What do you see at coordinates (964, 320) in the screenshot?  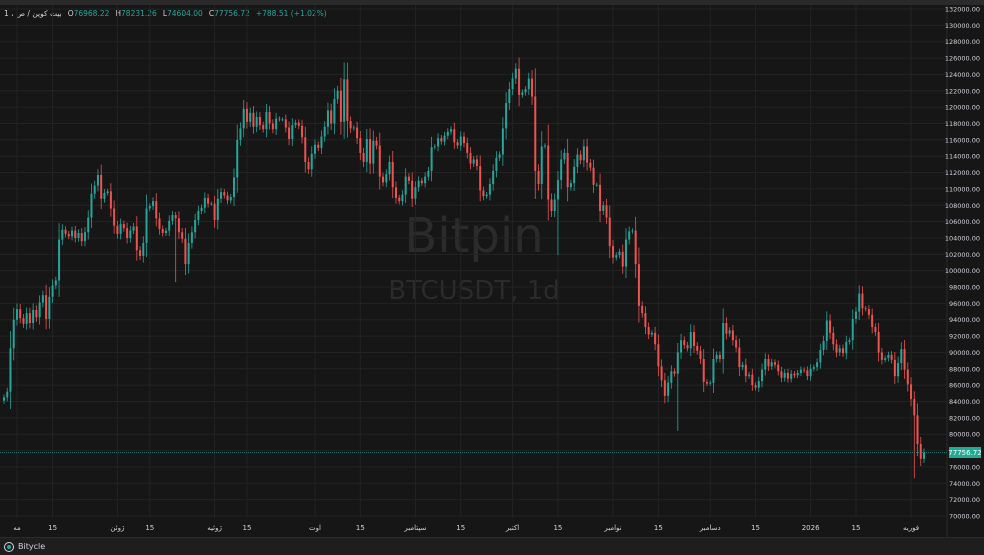 I see `y-tick-label: 94000.00` at bounding box center [964, 320].